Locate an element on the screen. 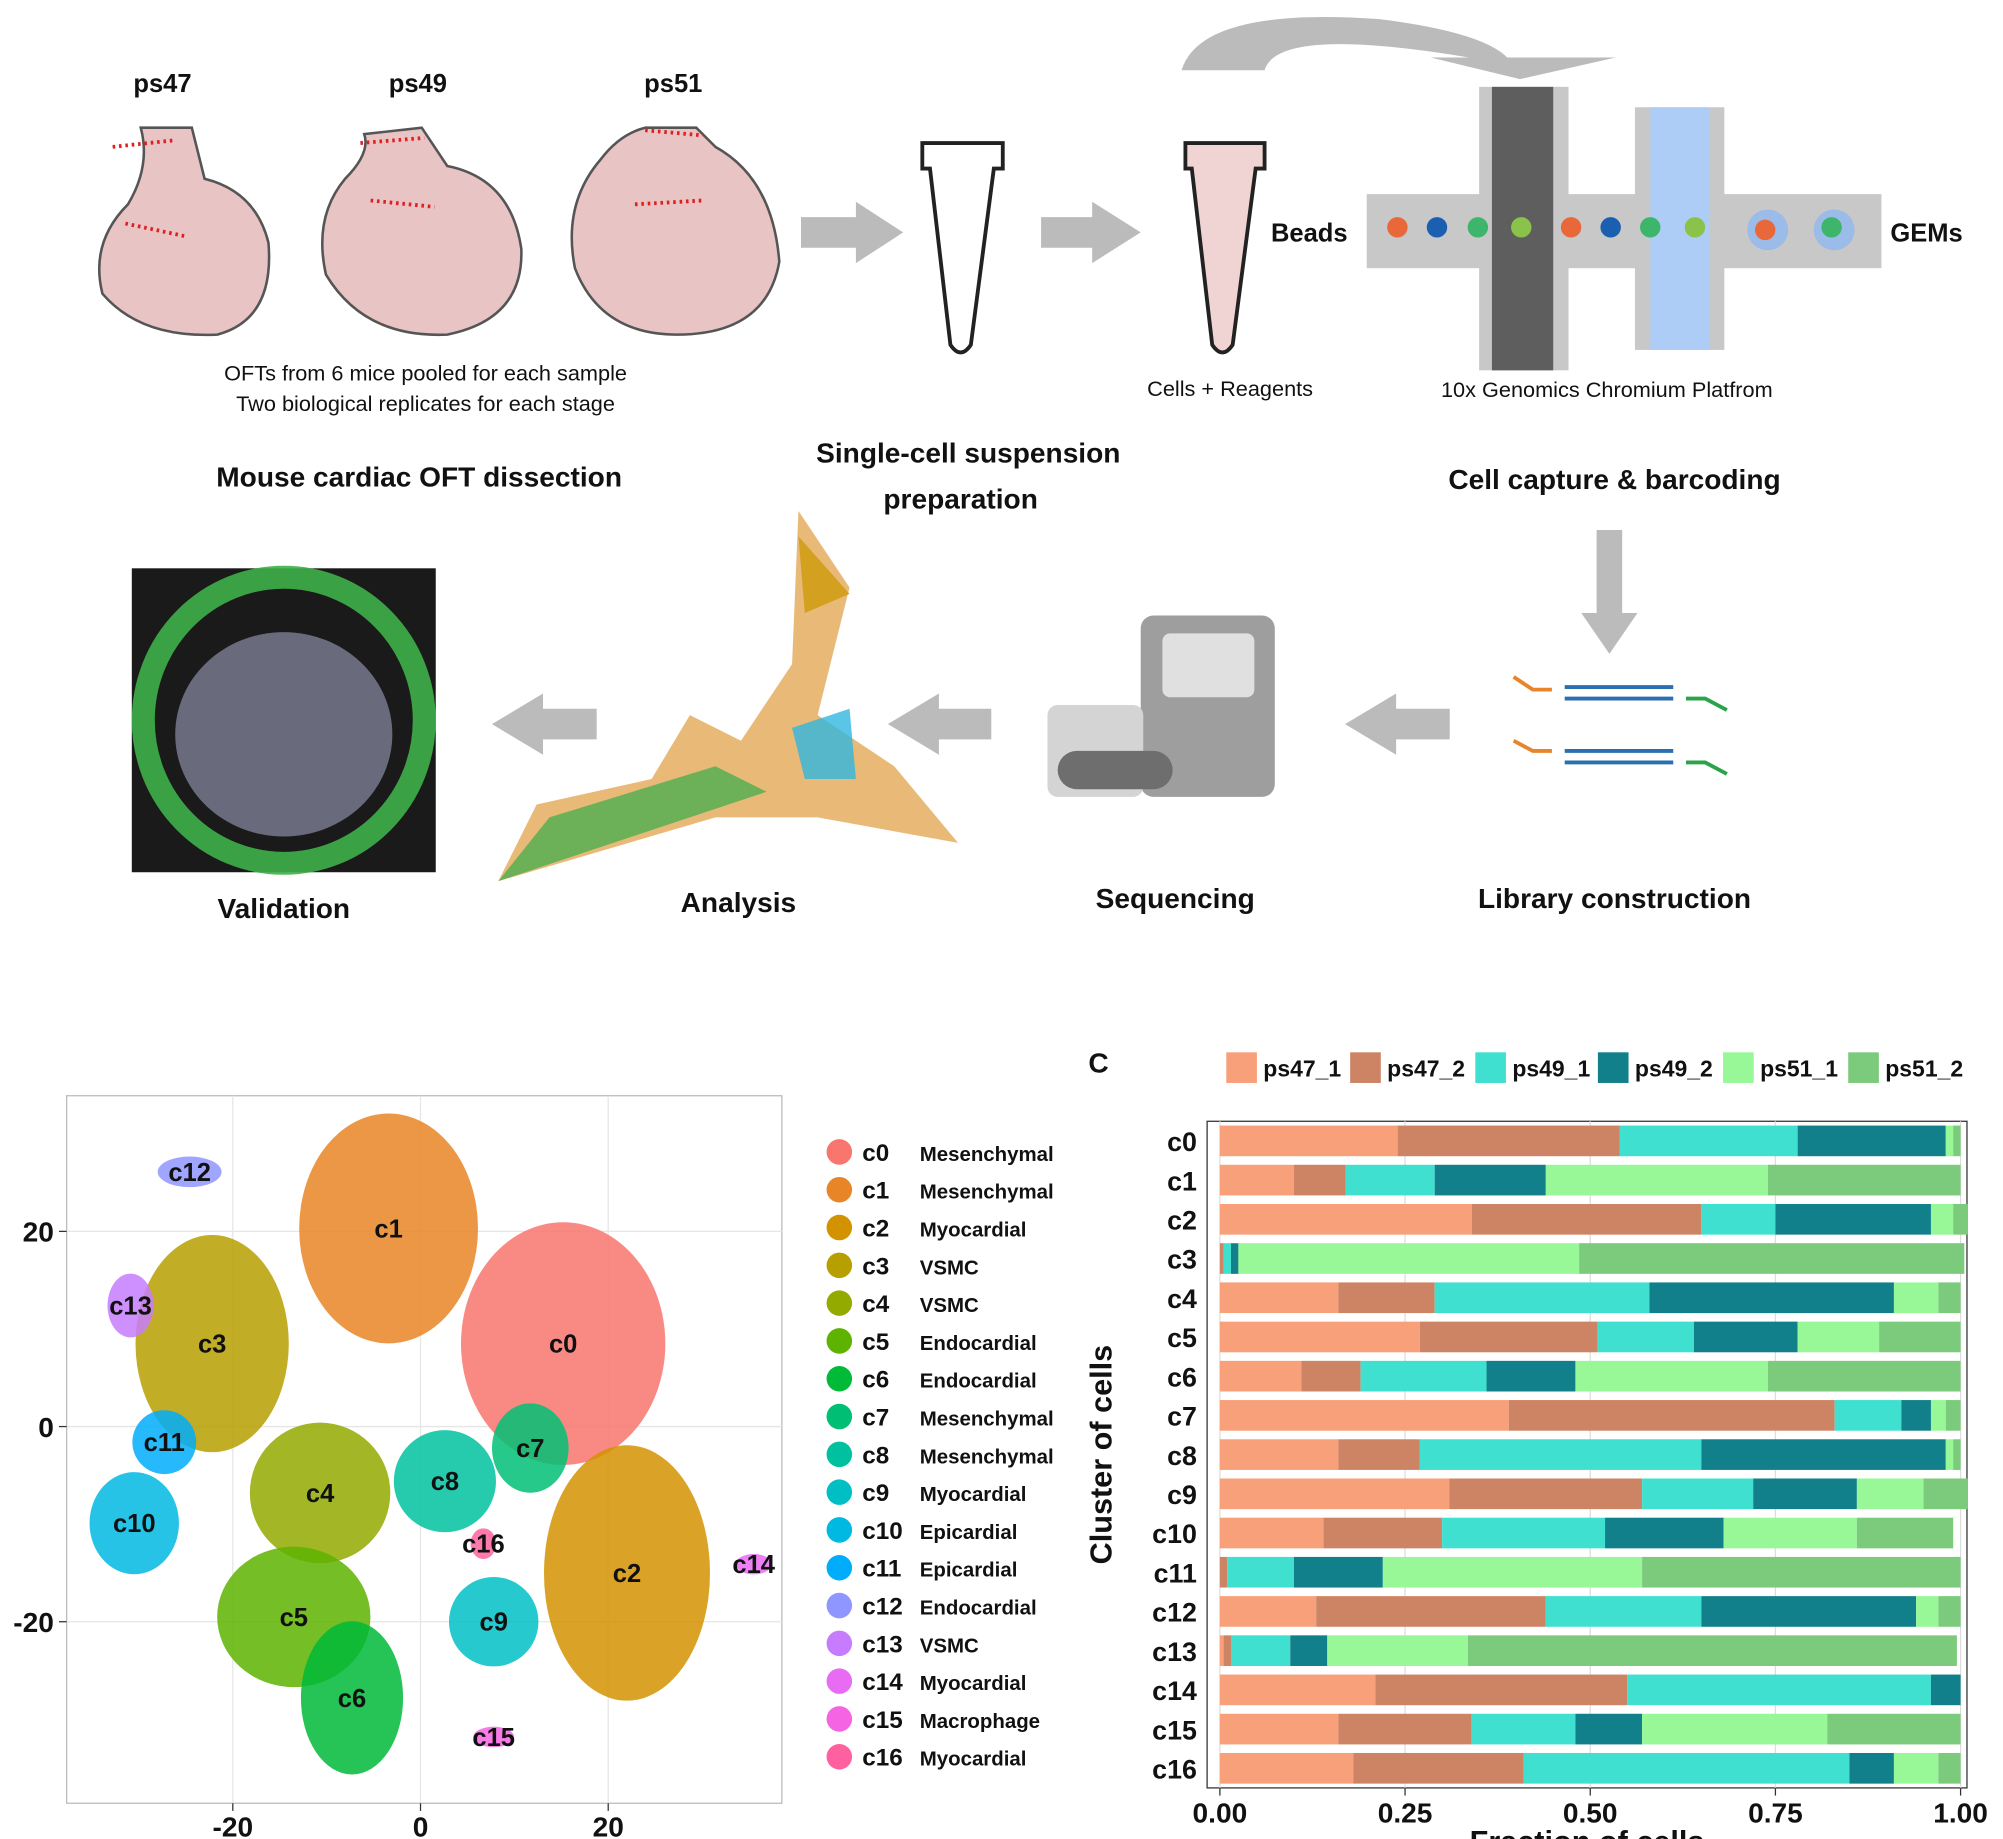 This screenshot has width=2003, height=1839. x-tick-label: 0.50 is located at coordinates (1590, 1812).